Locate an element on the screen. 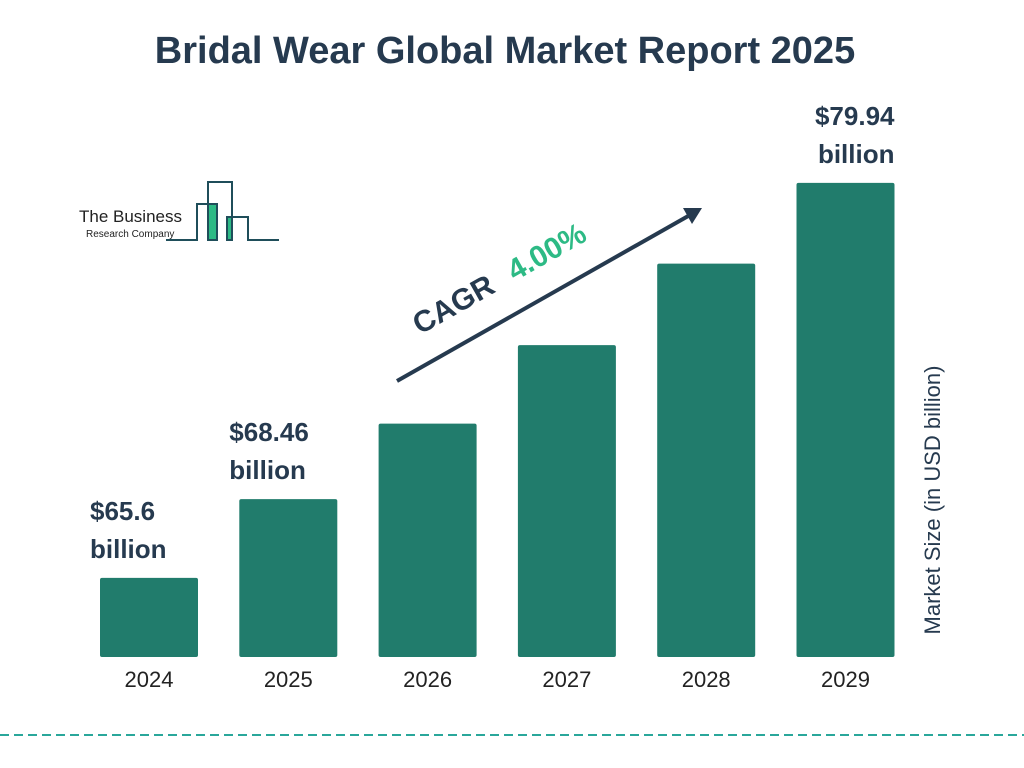 The height and width of the screenshot is (768, 1024). bar-2027 is located at coordinates (566, 501).